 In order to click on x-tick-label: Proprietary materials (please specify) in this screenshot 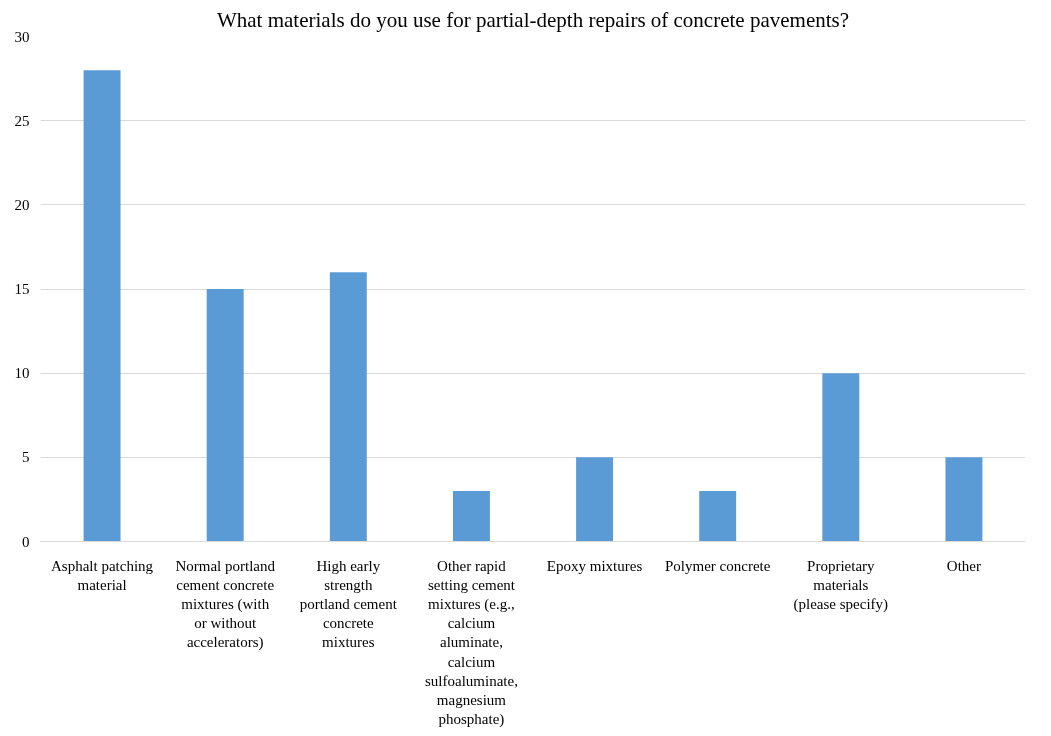, I will do `click(841, 585)`.